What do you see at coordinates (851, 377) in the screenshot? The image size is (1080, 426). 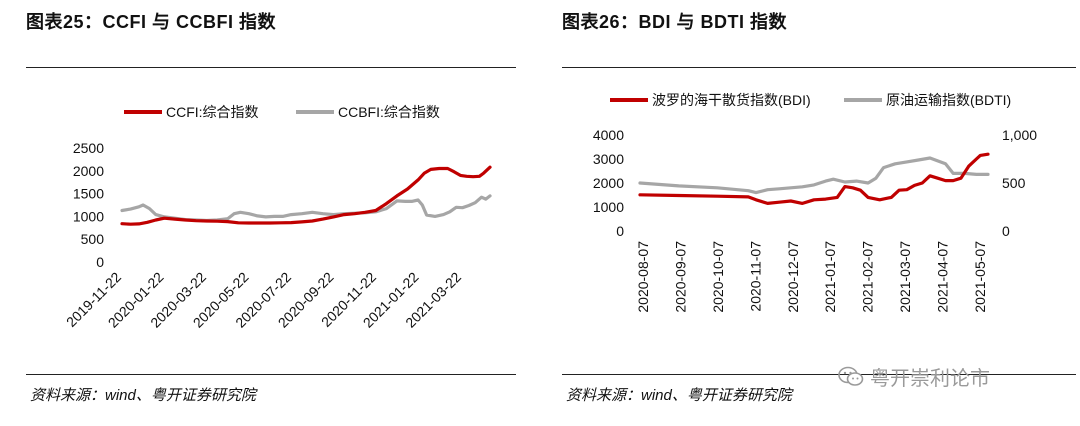 I see `wechat-icon` at bounding box center [851, 377].